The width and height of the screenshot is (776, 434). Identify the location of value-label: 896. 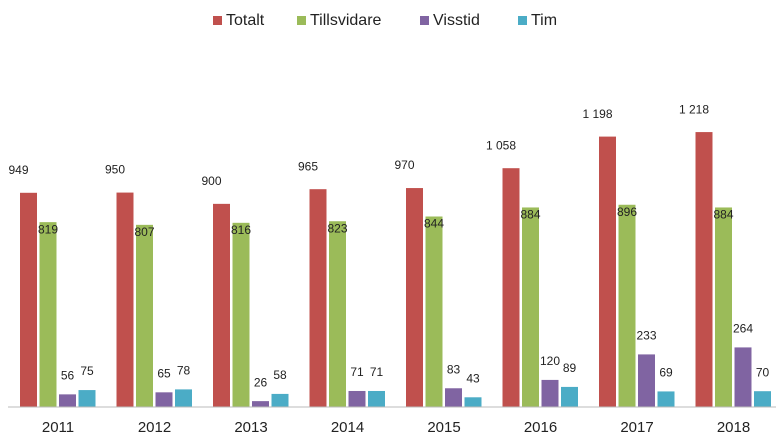
(627, 212).